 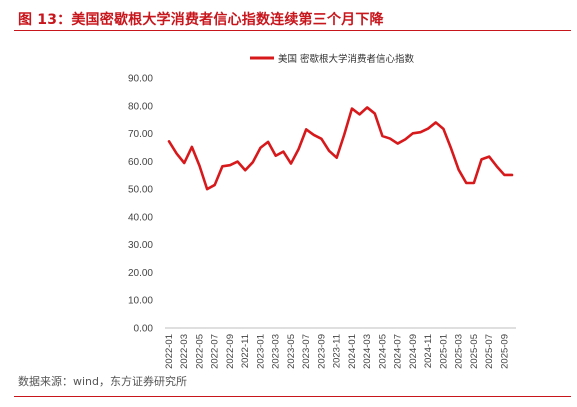 I want to click on x-tick-label: 2024-03, so click(x=367, y=351).